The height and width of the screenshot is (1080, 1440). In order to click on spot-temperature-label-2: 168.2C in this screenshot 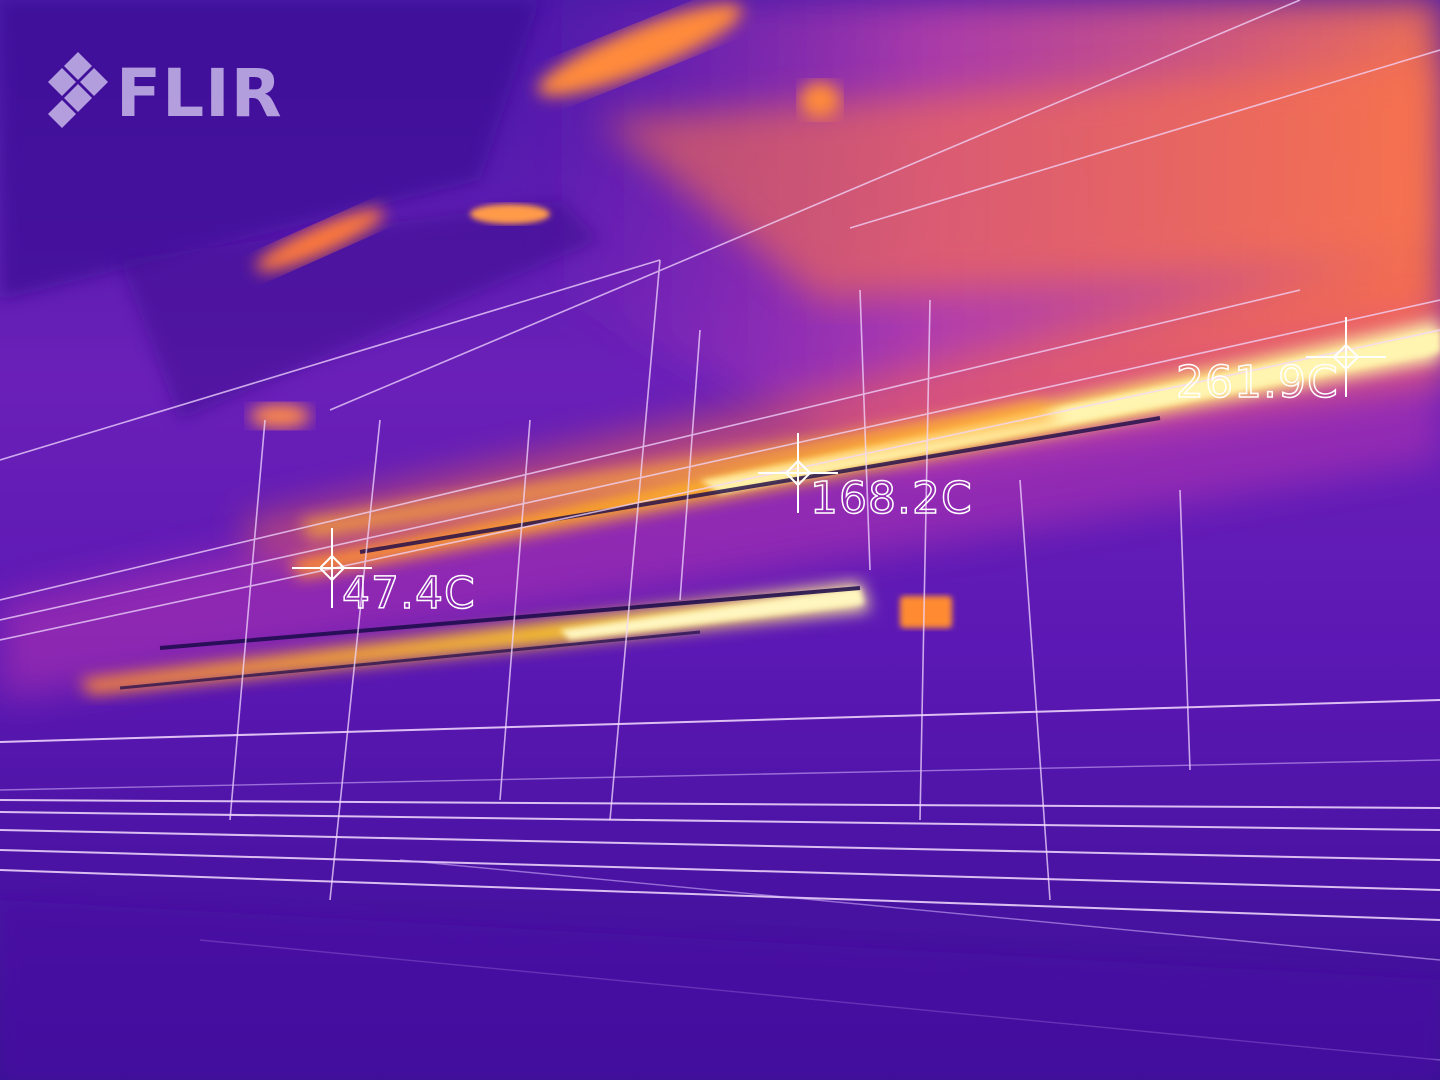, I will do `click(891, 498)`.